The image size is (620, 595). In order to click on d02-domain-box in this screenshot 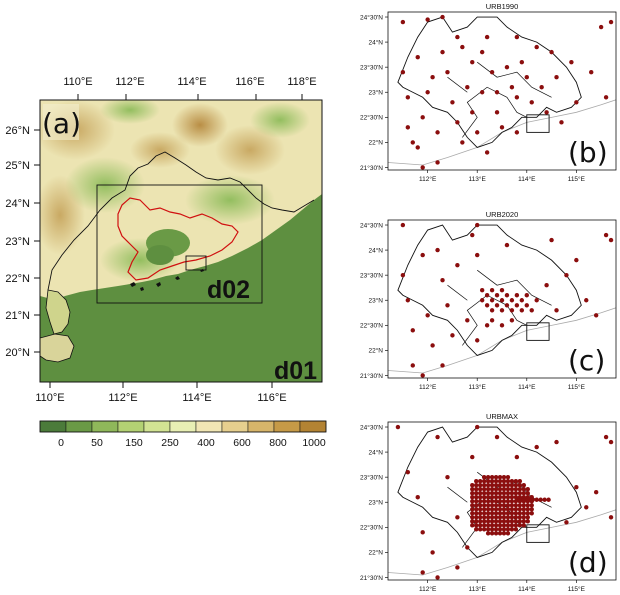, I will do `click(179, 244)`.